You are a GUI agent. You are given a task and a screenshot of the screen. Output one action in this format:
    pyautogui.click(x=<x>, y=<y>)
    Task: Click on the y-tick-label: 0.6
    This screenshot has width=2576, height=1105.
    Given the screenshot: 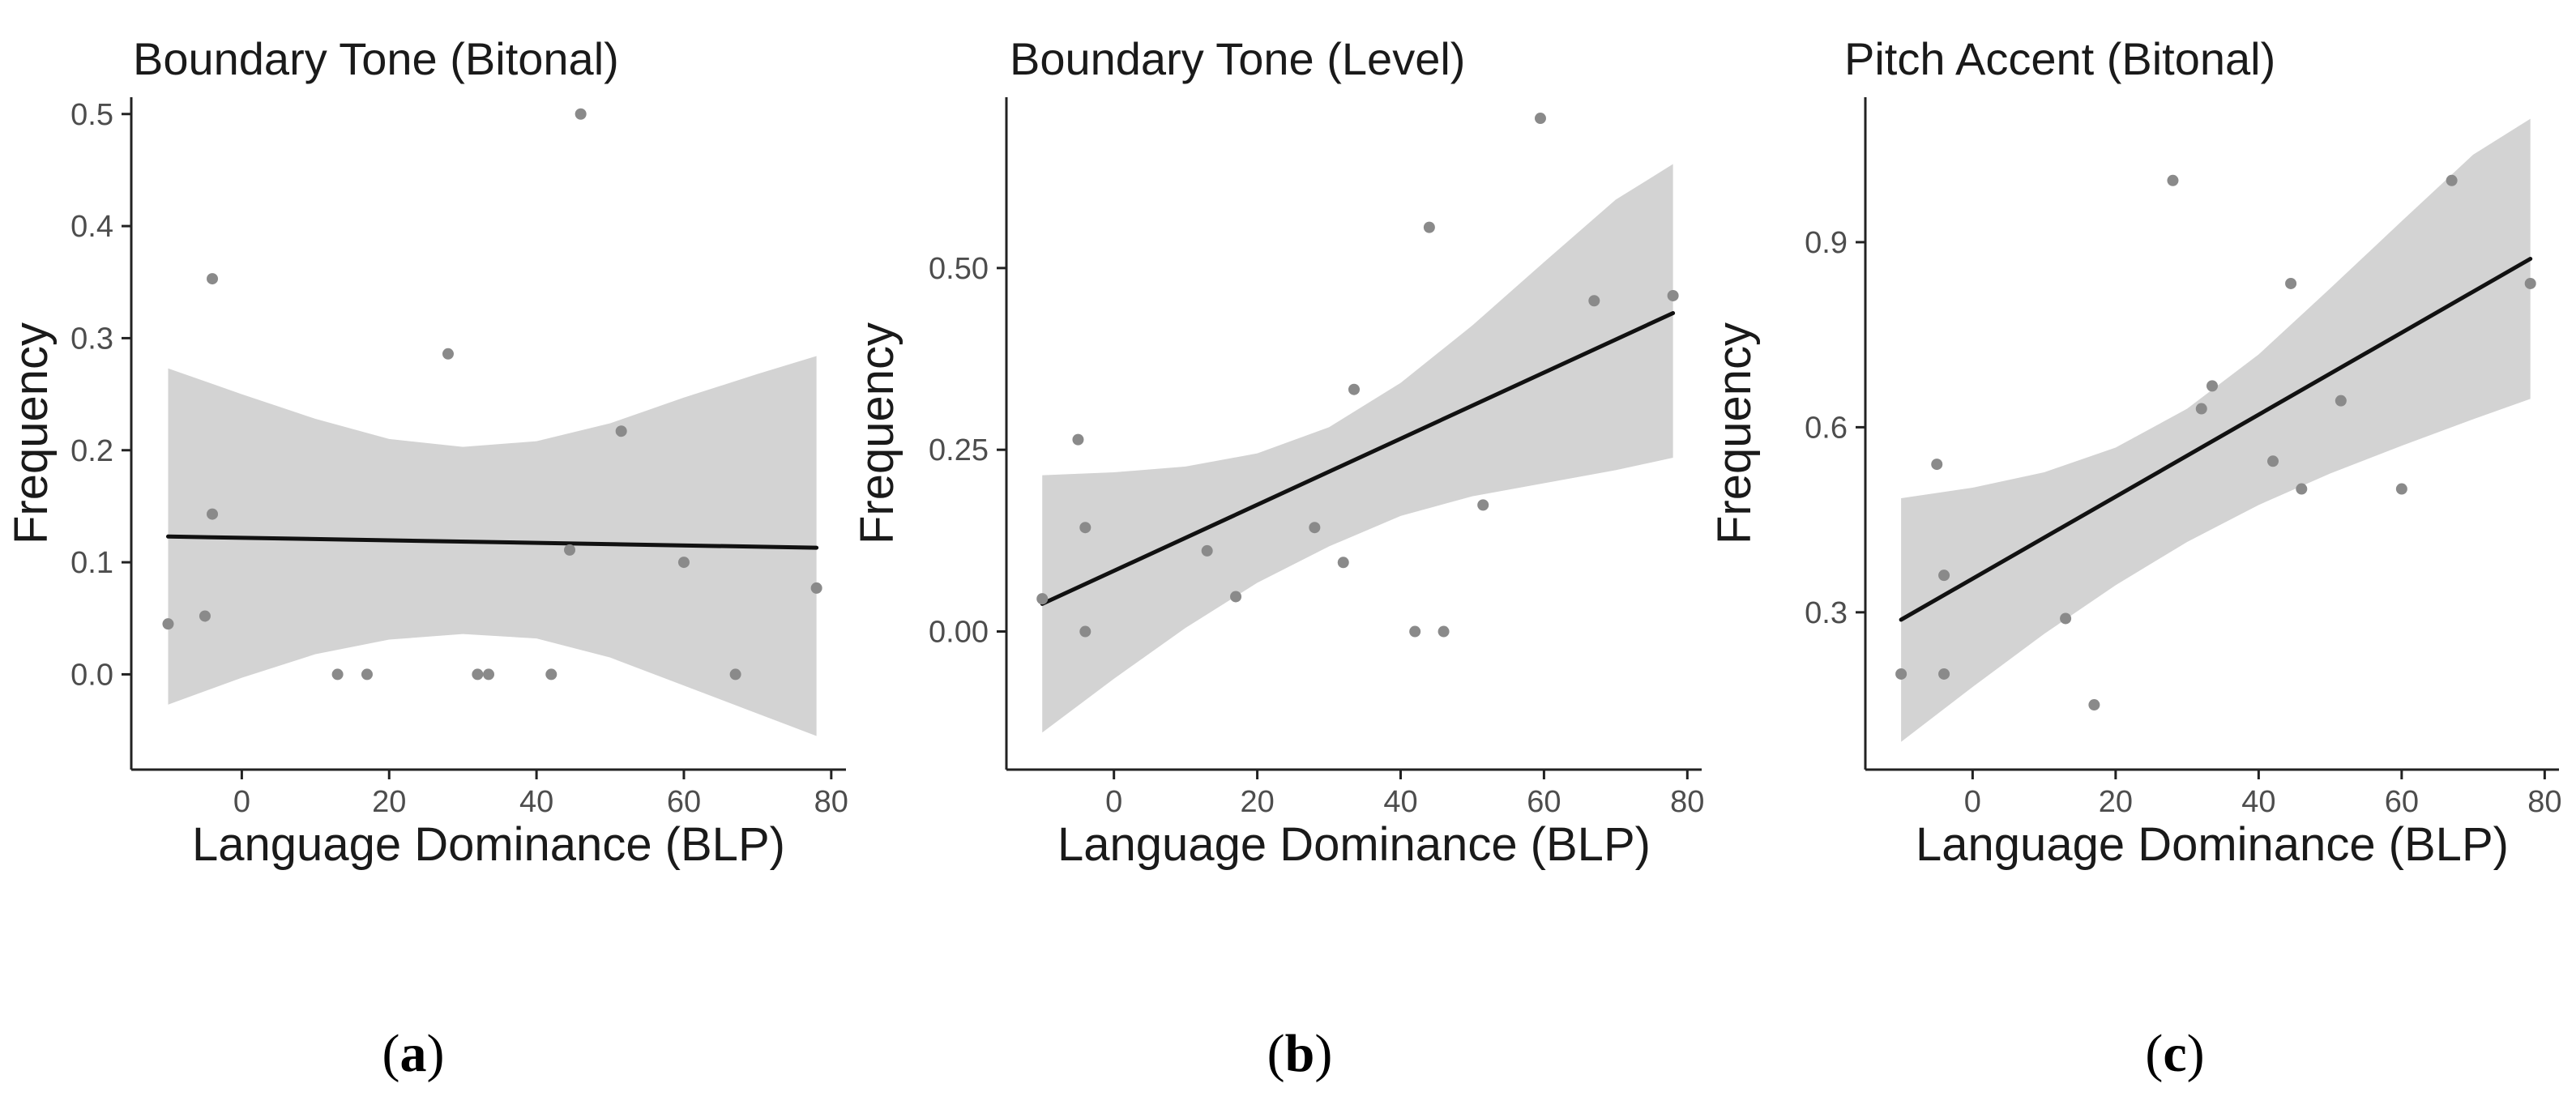 What is the action you would take?
    pyautogui.click(x=1826, y=428)
    